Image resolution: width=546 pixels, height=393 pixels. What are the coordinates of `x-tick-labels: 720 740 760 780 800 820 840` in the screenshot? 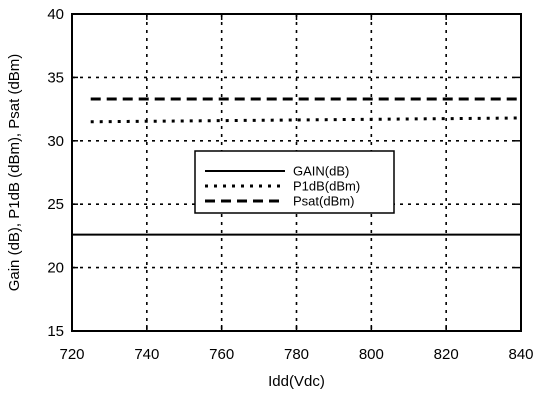 It's located at (296, 354).